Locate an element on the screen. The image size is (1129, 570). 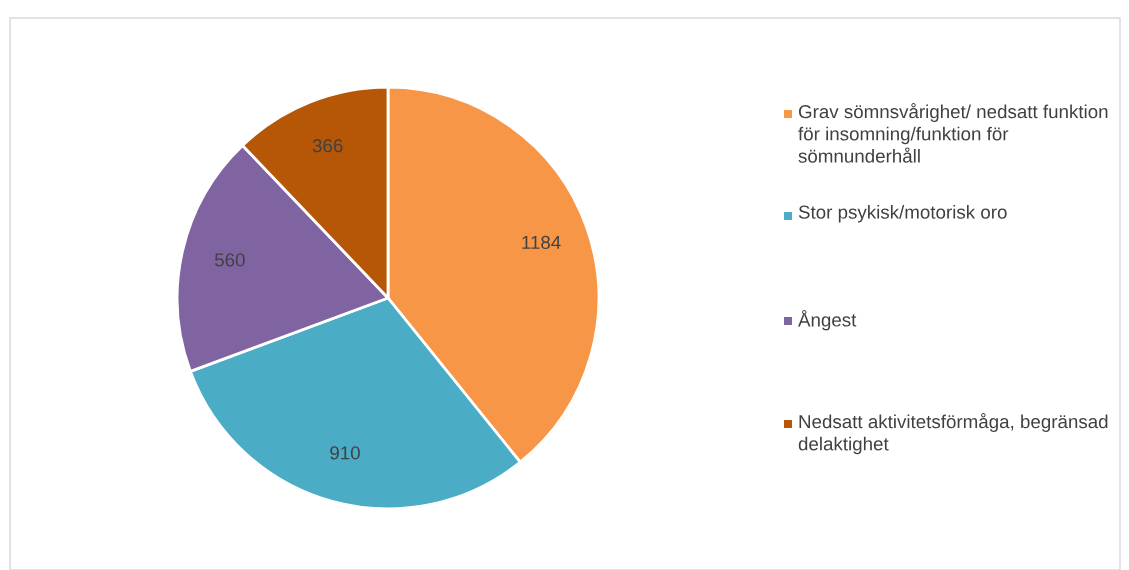
legend-label: Ångest is located at coordinates (827, 320).